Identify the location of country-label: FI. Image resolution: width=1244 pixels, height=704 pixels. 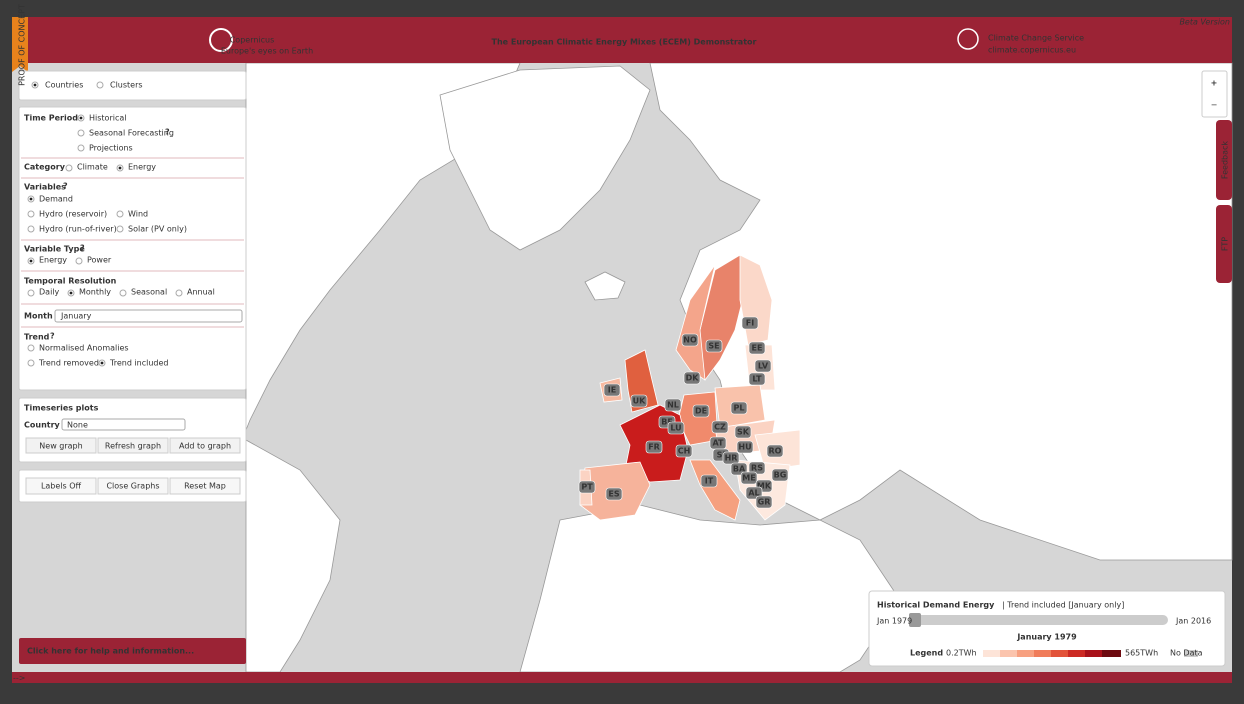
(750, 323).